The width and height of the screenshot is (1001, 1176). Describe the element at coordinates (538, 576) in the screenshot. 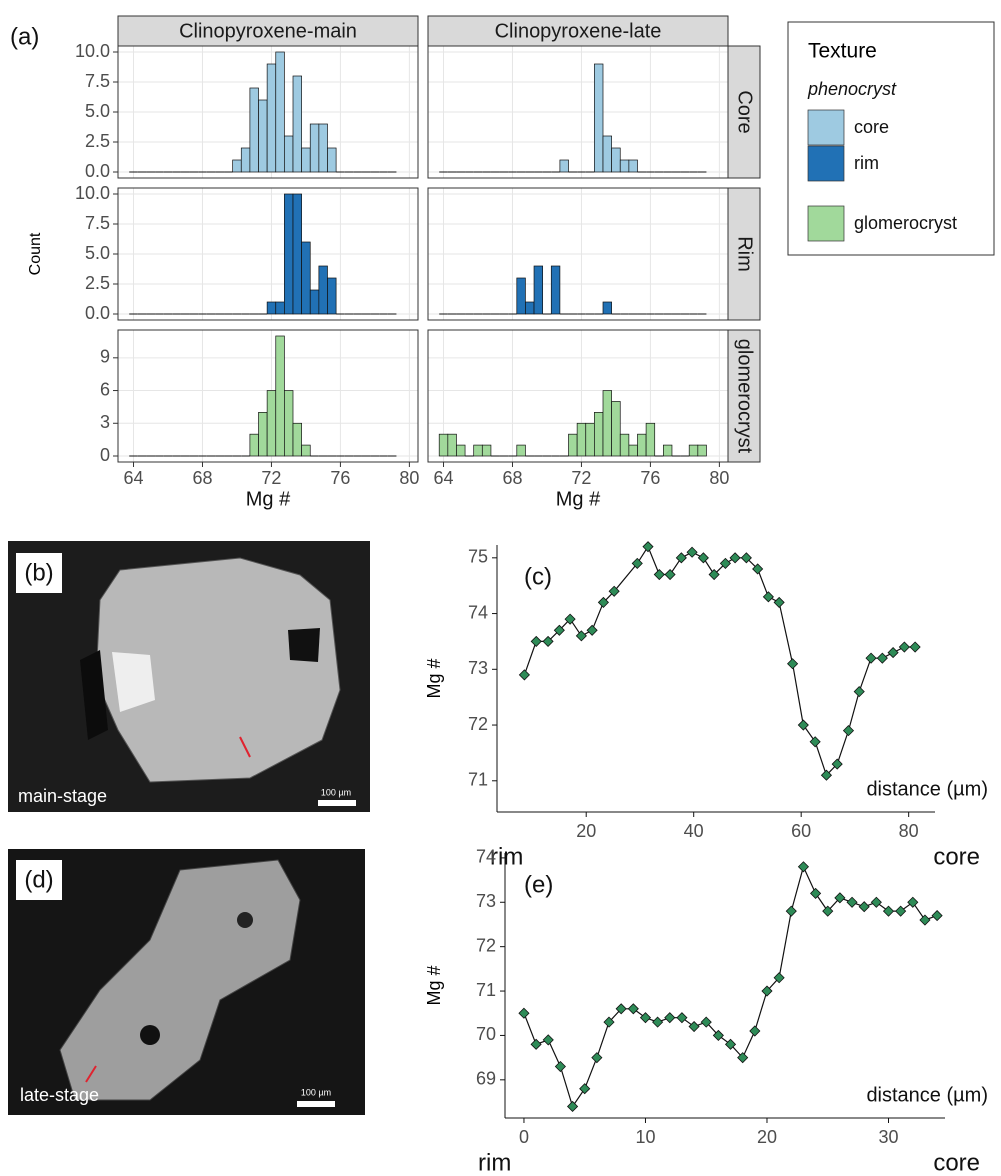

I see `panel-label: (c)` at that location.